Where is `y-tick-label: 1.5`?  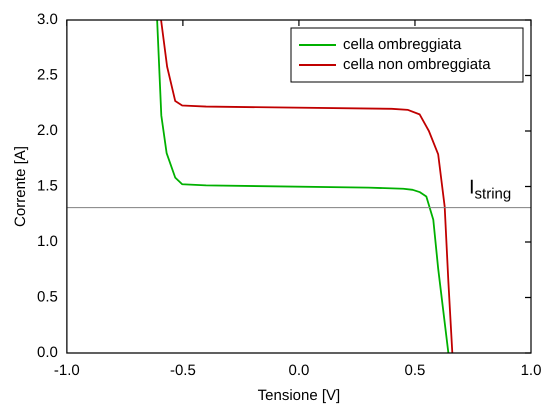
y-tick-label: 1.5 is located at coordinates (47, 186).